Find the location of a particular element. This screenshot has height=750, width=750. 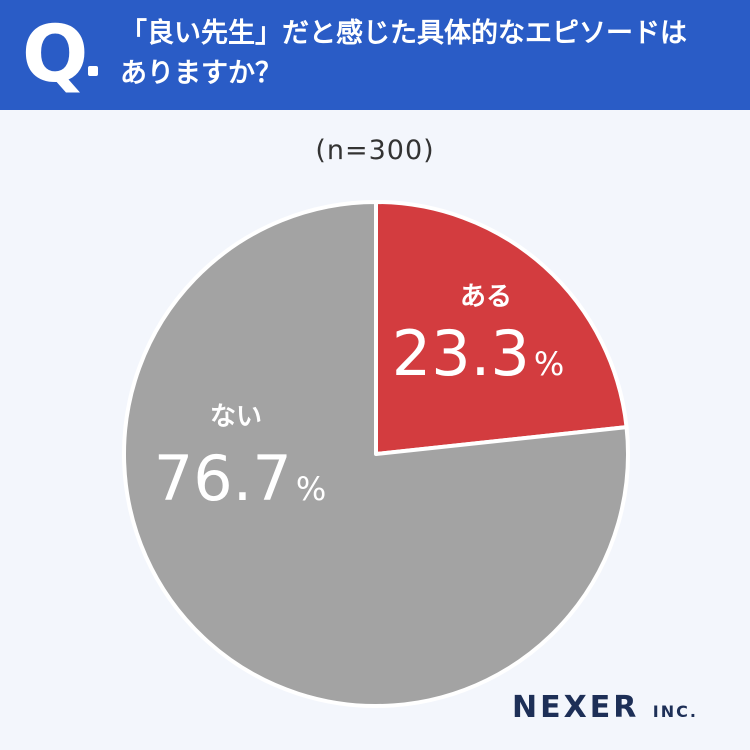

sample-size: (n=300) is located at coordinates (375, 150).